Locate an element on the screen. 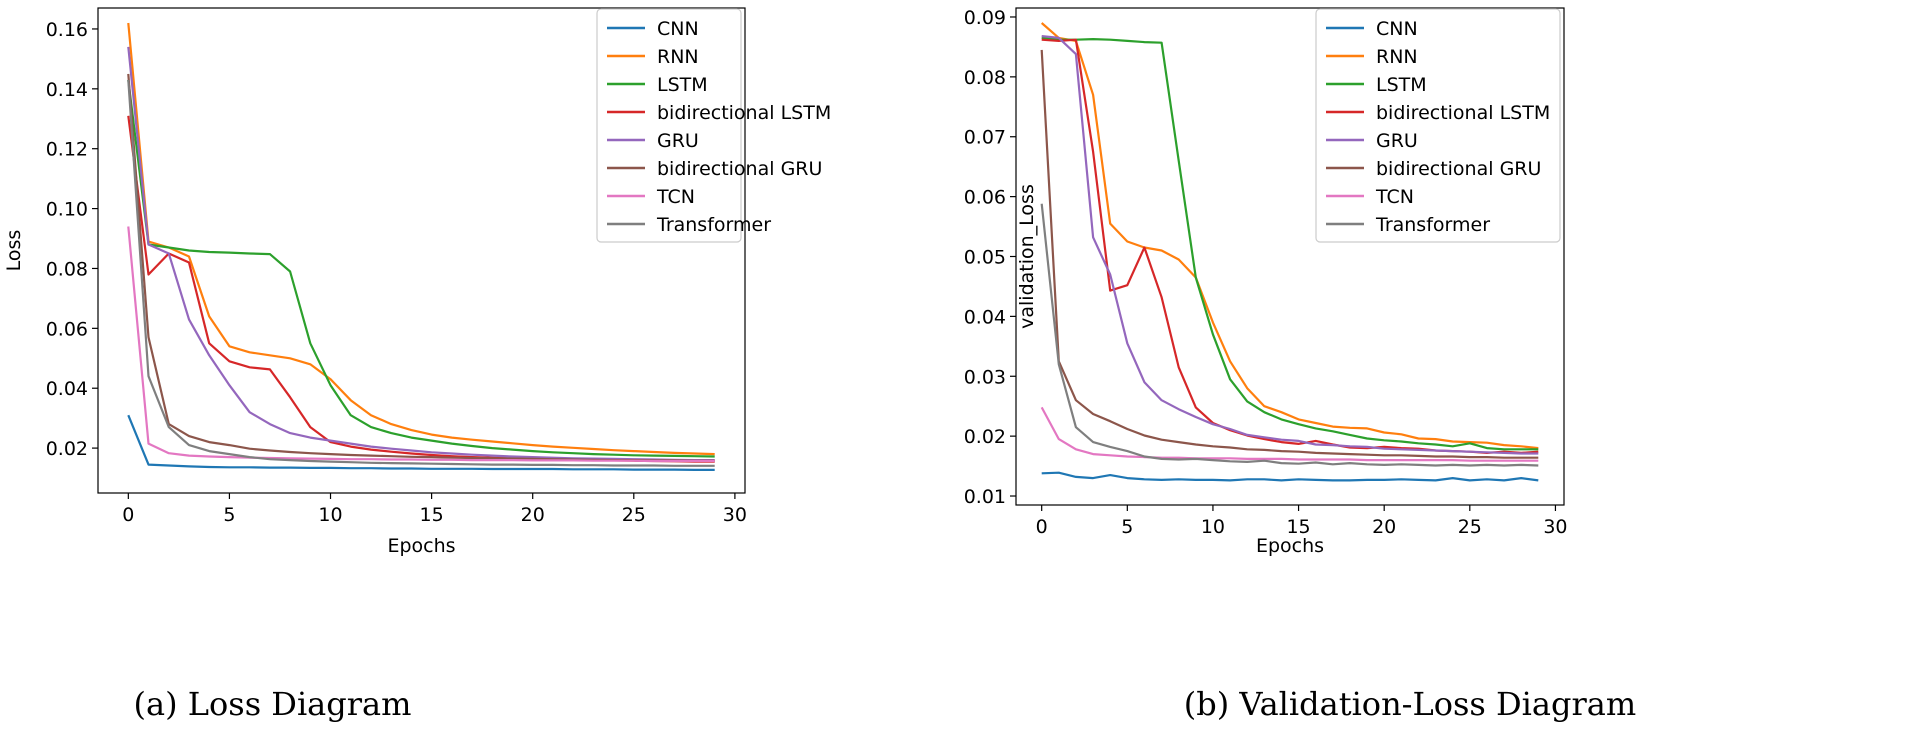 The height and width of the screenshot is (731, 1905). val-loss-line-cnn is located at coordinates (1290, 476).